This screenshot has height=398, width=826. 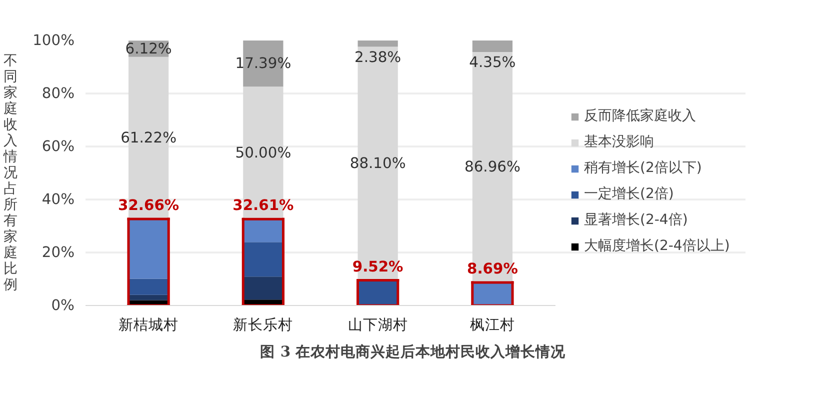 What do you see at coordinates (492, 269) in the screenshot?
I see `annotation: 8.69%` at bounding box center [492, 269].